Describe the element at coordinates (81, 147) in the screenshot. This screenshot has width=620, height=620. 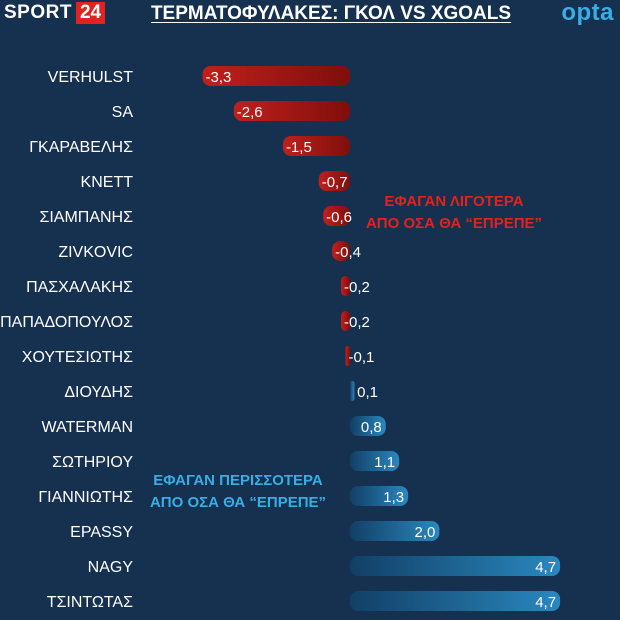
I see `player-label-γκαραβελης: ΓΚΑΡΑΒΕΛΗΣ` at that location.